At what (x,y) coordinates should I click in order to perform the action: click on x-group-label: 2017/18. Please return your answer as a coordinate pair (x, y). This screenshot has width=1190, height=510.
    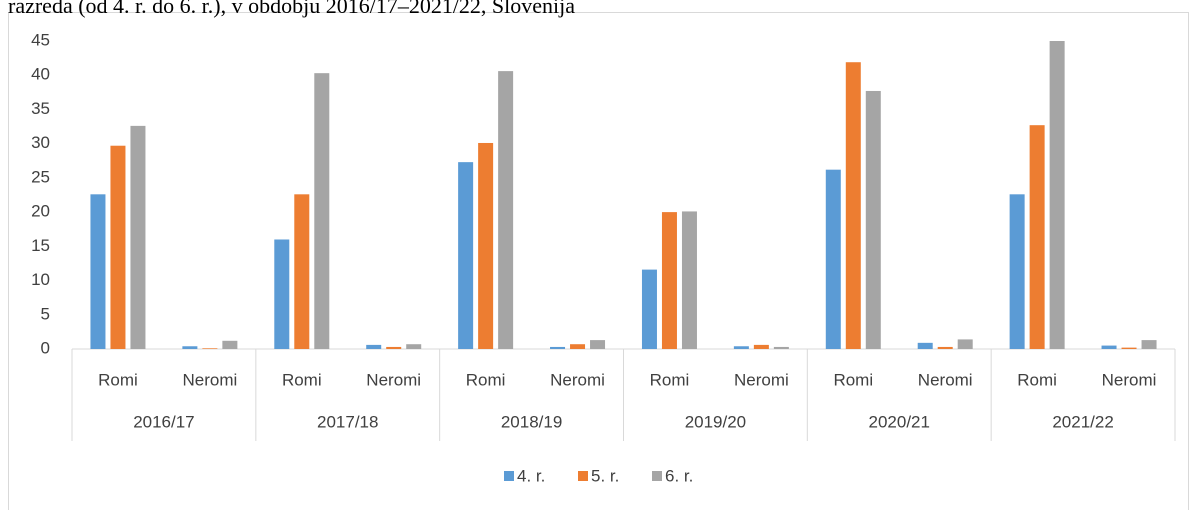
    Looking at the image, I should click on (347, 421).